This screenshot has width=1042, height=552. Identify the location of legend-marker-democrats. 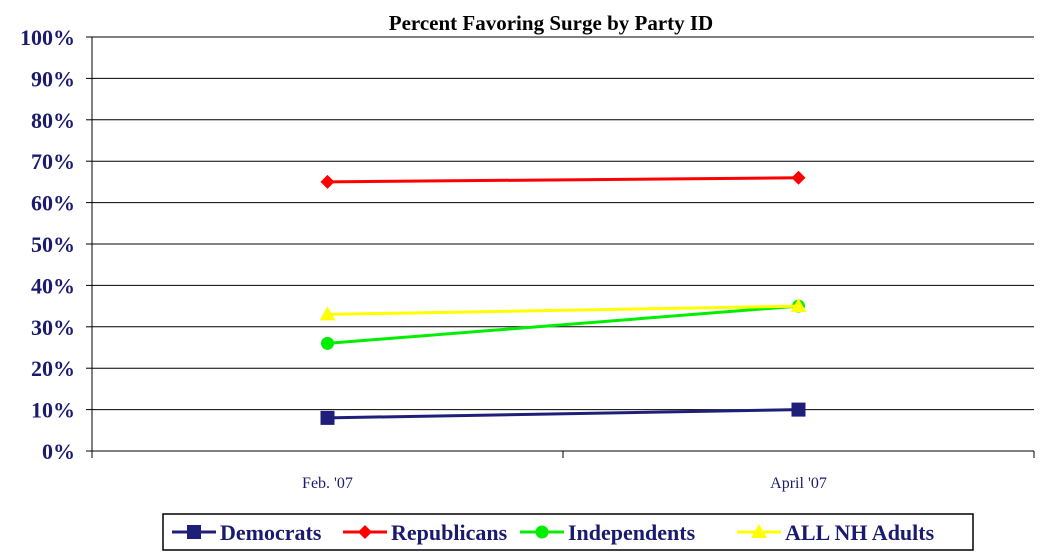
(194, 532).